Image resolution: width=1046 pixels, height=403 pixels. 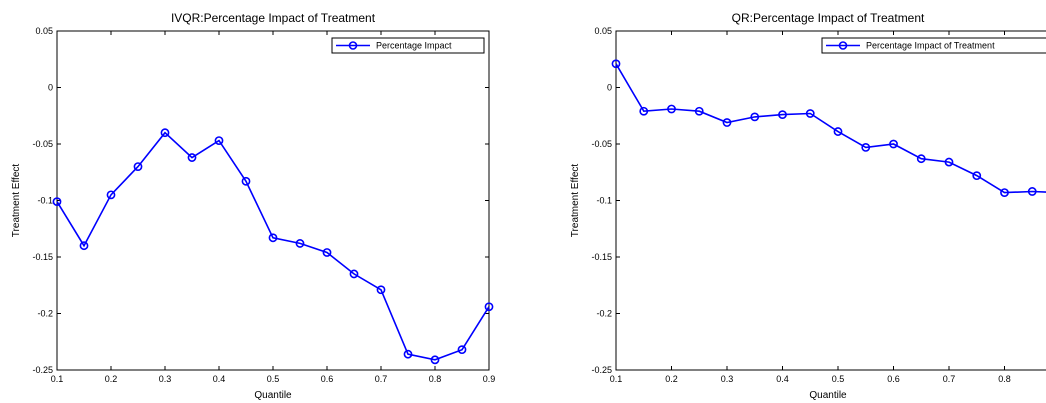 I want to click on qr-series, so click(x=828, y=128).